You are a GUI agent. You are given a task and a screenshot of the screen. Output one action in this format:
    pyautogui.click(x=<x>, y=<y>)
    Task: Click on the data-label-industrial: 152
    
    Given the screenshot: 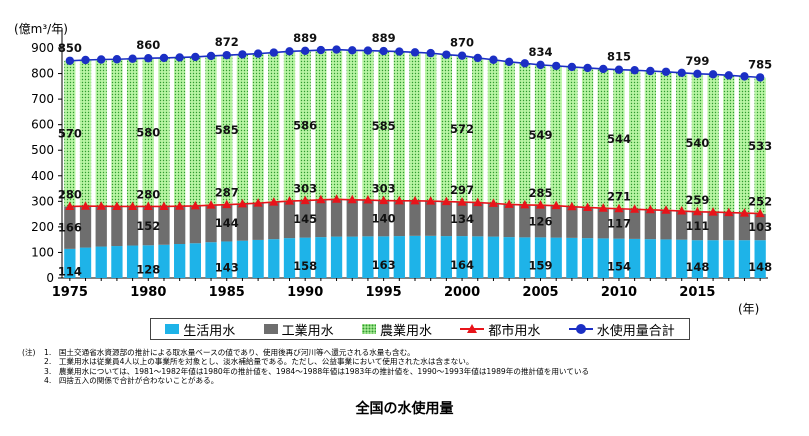 What is the action you would take?
    pyautogui.click(x=148, y=226)
    